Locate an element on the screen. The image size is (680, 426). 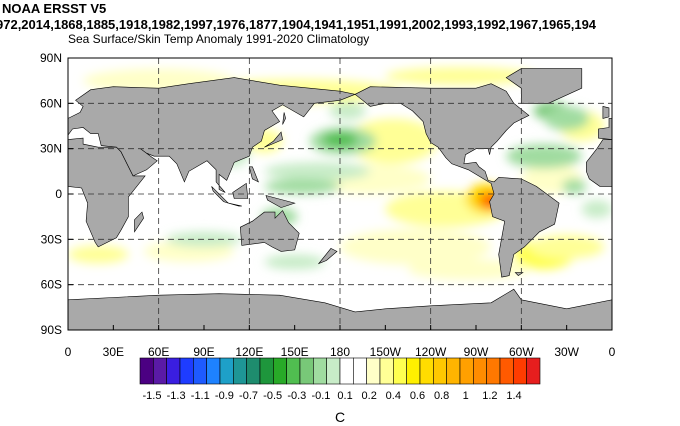
lat-label: 30N is located at coordinates (51, 149).